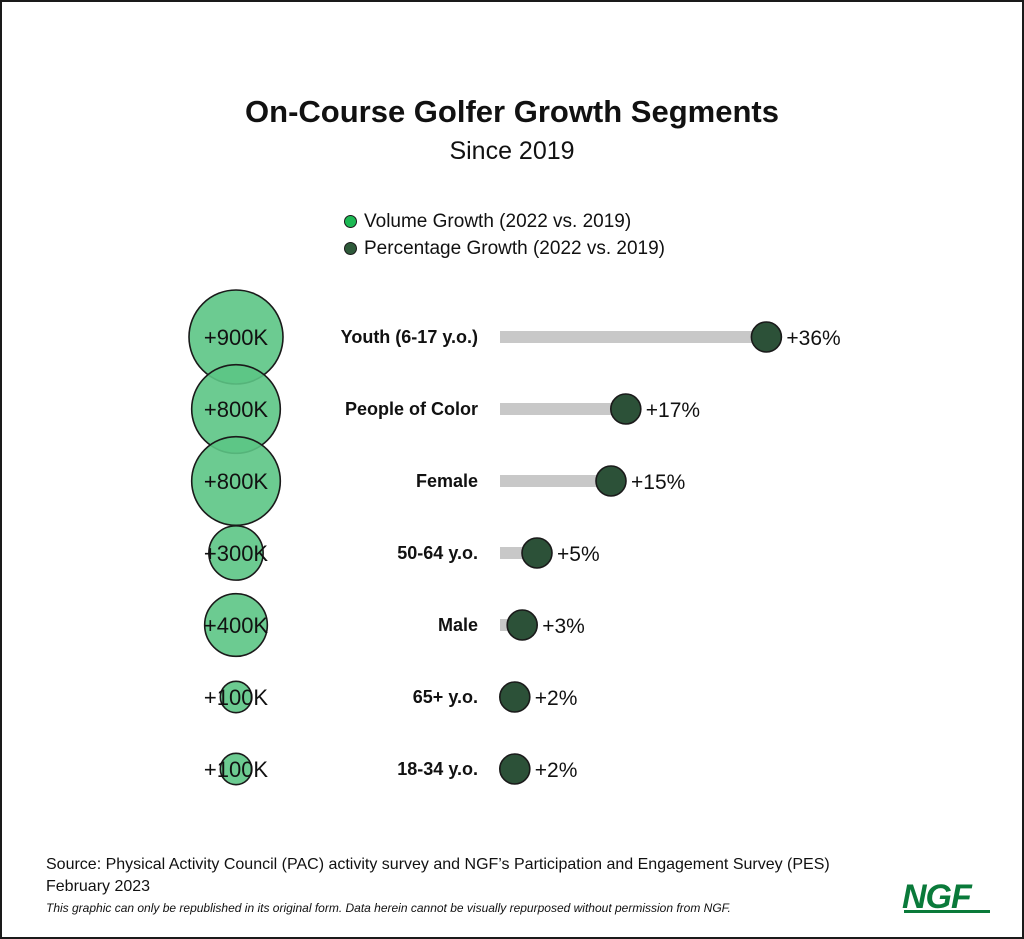 This screenshot has height=939, width=1024. I want to click on publication-date: February 2023, so click(98, 886).